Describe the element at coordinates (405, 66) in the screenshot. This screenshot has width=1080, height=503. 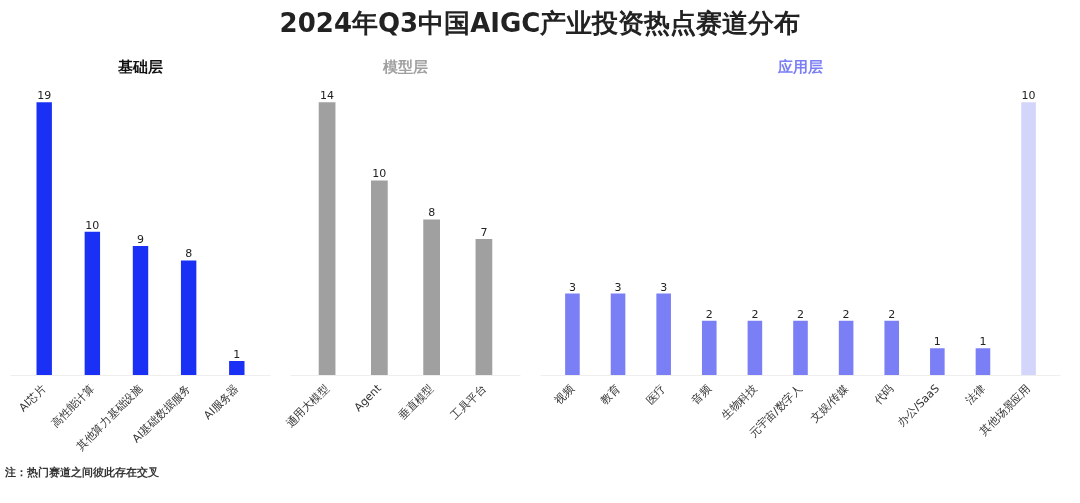
I see `chart-title: 模型层` at that location.